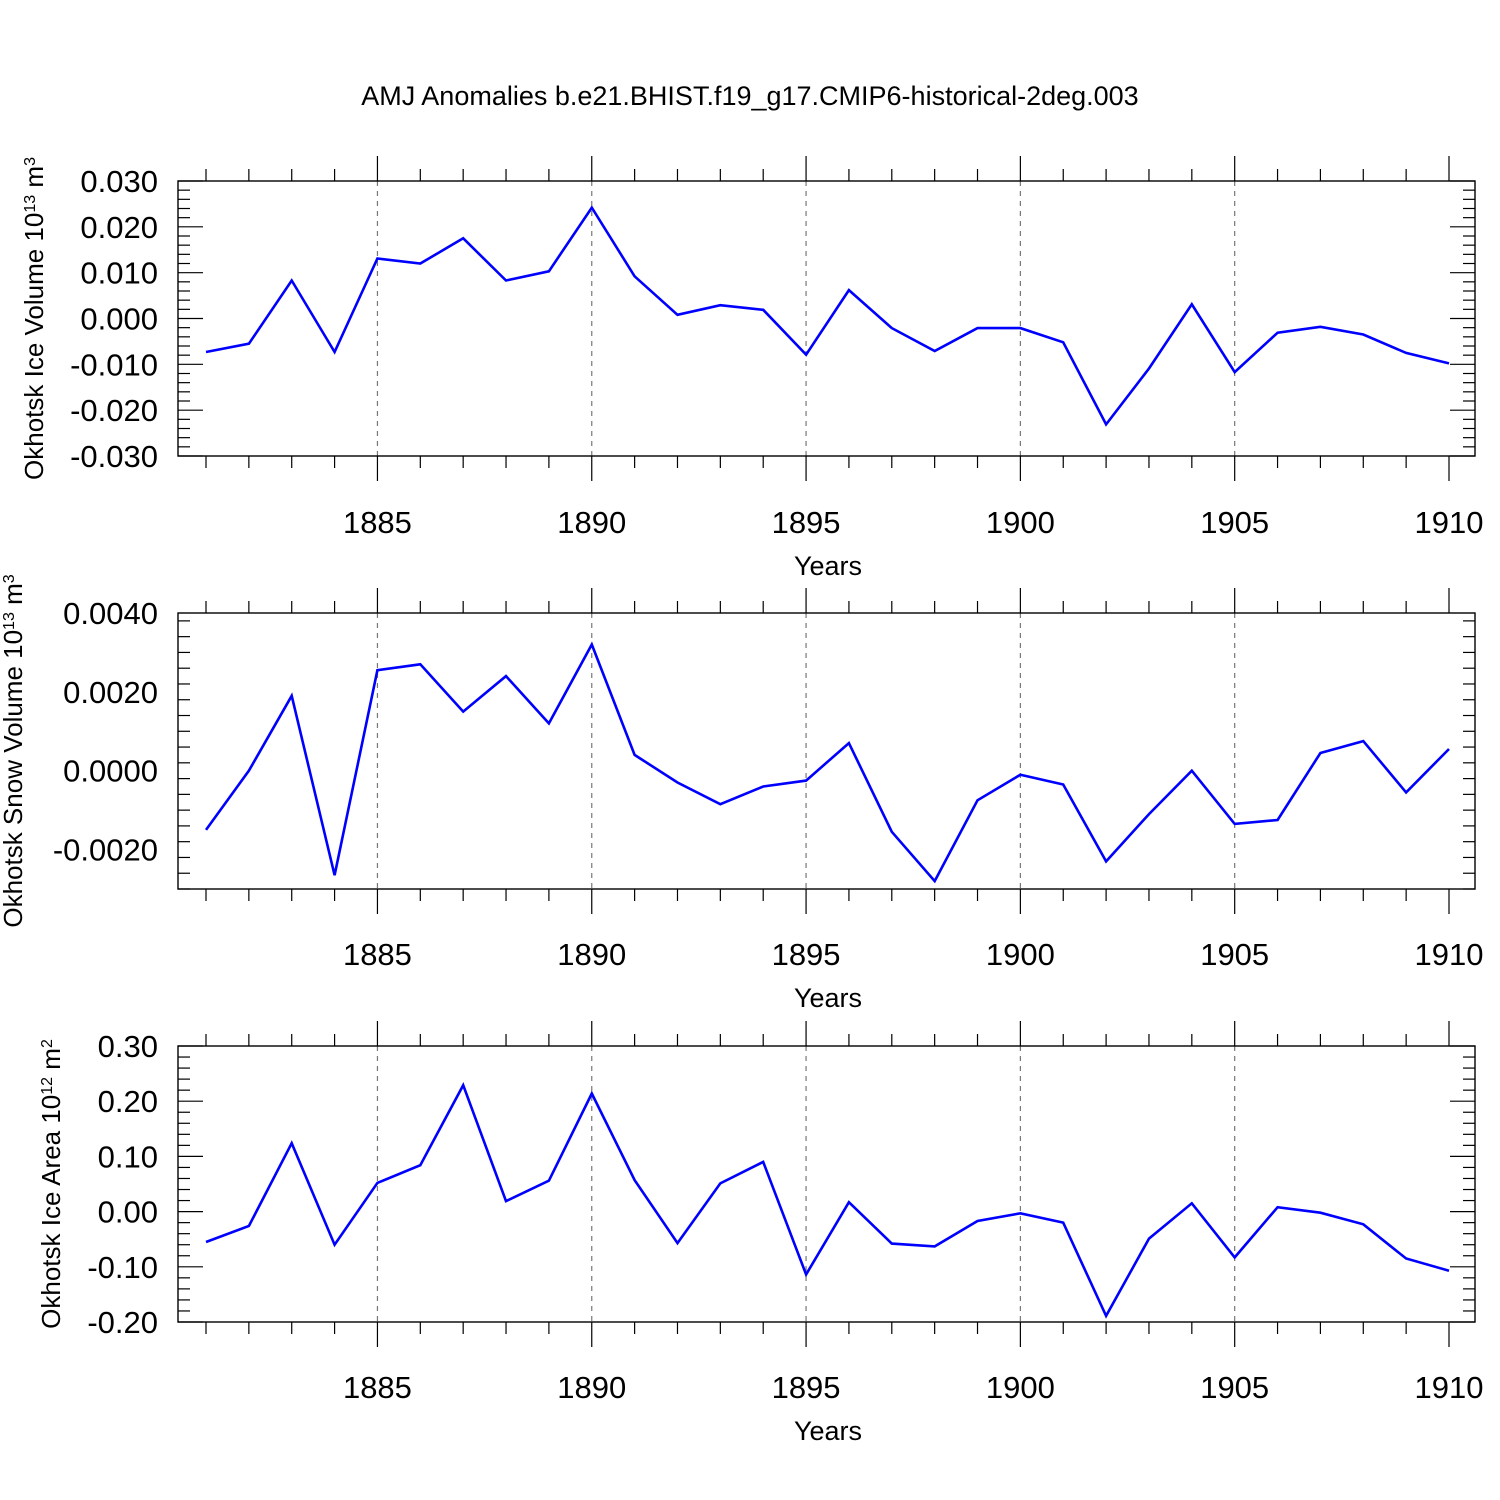 The height and width of the screenshot is (1500, 1500). I want to click on y-tick-label: 0.10, so click(128, 1156).